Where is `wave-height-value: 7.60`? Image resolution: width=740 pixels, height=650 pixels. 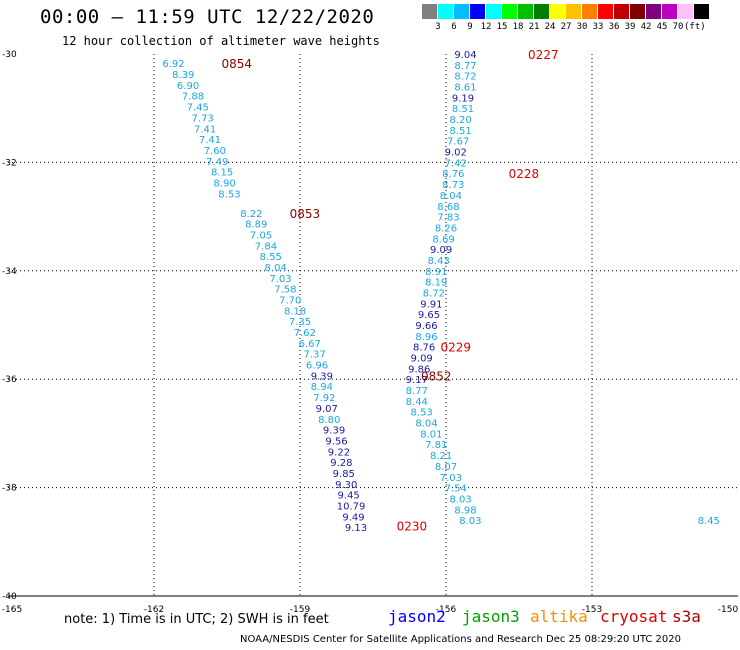
wave-height-value: 7.60 is located at coordinates (215, 151).